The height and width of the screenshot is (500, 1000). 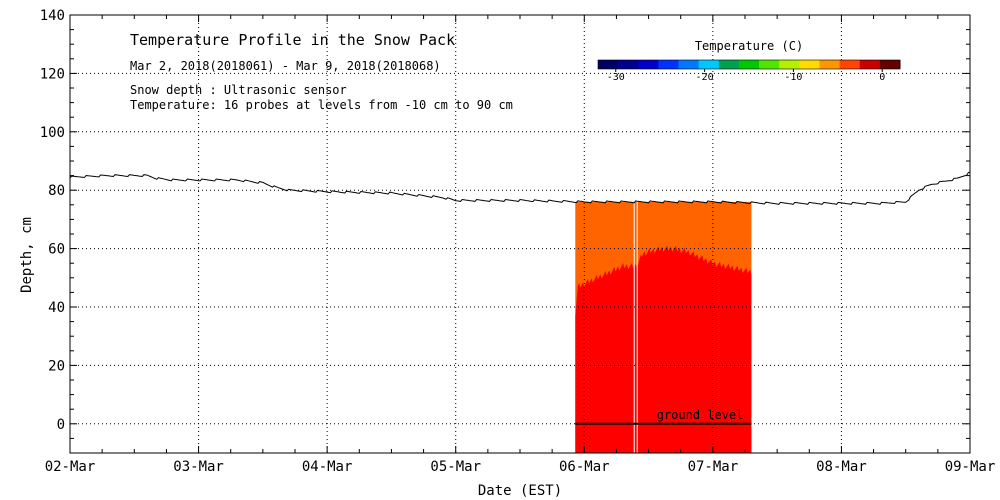 What do you see at coordinates (198, 467) in the screenshot?
I see `x-tick-label: 03-Mar` at bounding box center [198, 467].